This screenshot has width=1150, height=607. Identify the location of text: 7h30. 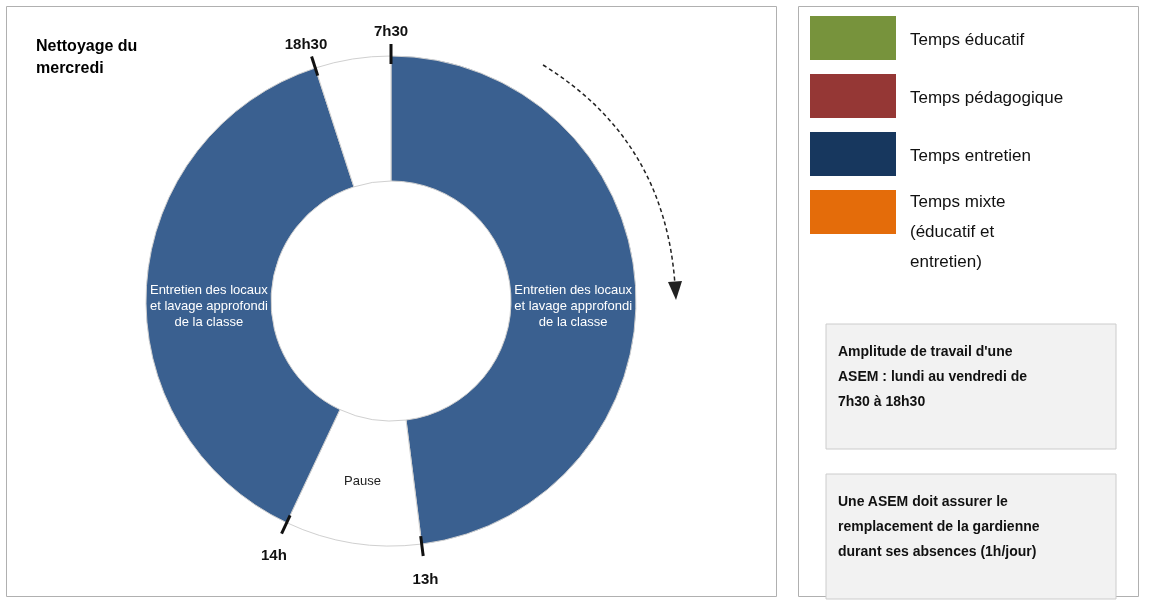
(391, 30).